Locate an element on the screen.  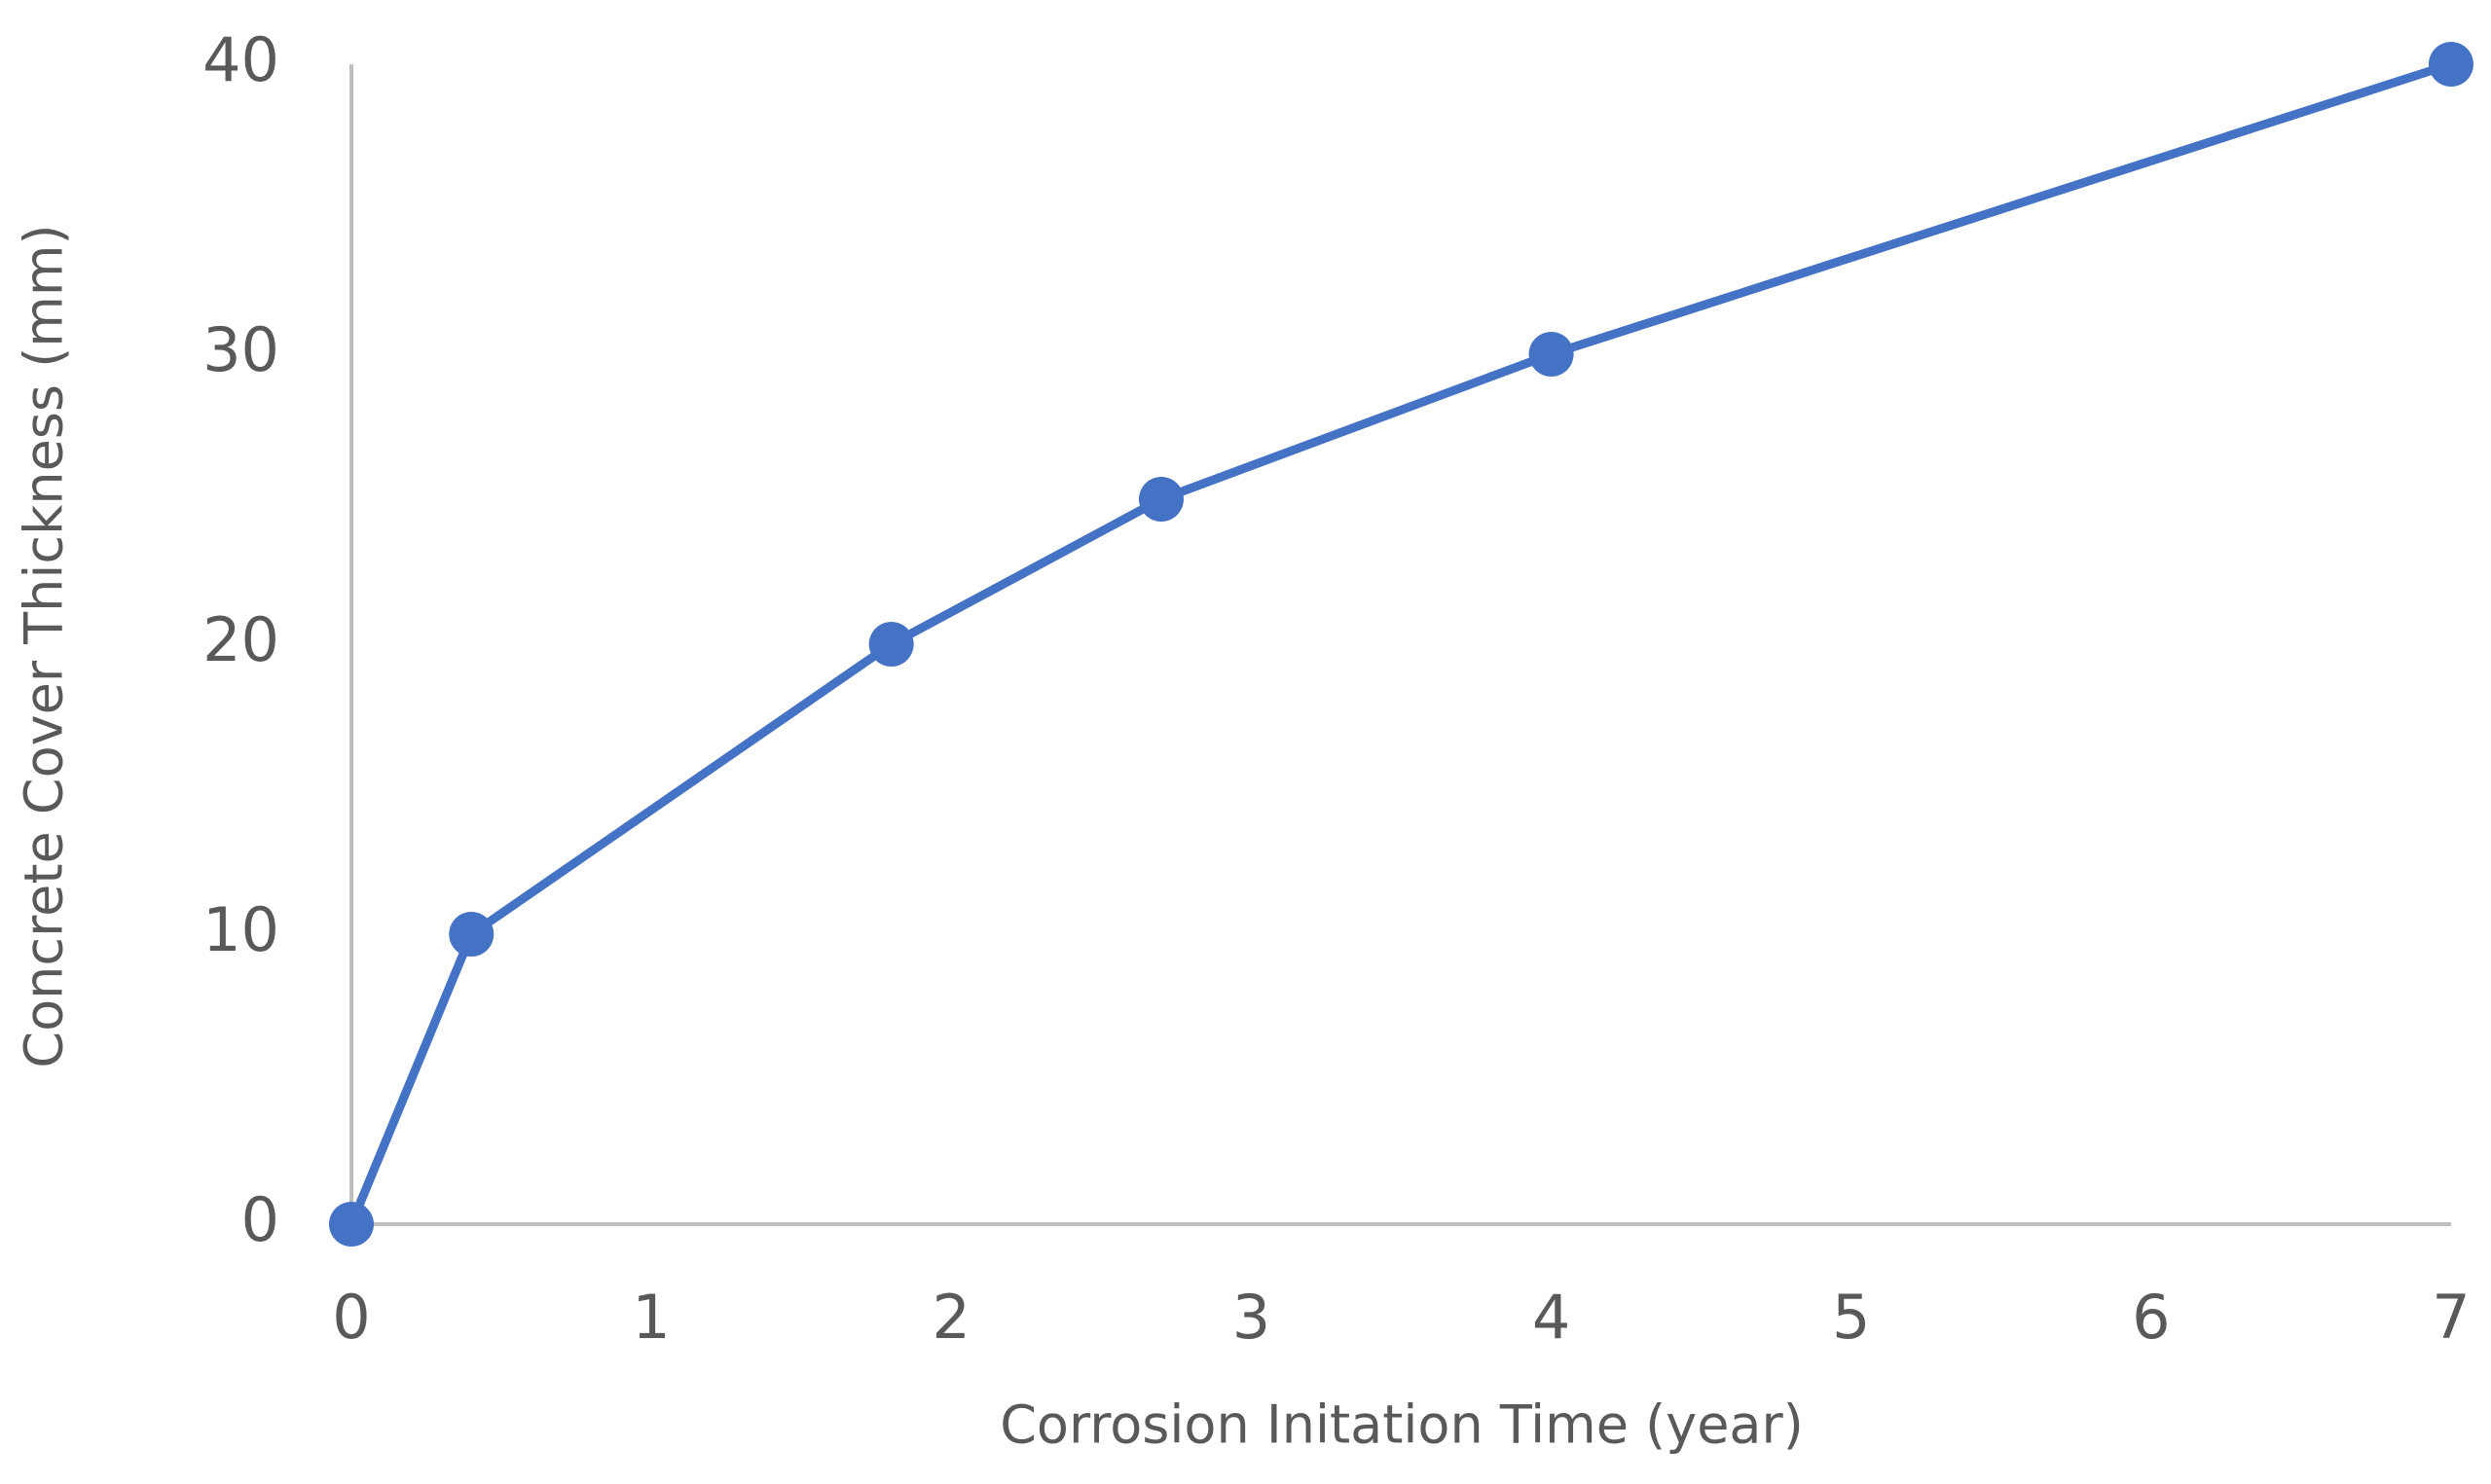
y-axis-title: Concrete Cover Thickness (mm) is located at coordinates (44, 646).